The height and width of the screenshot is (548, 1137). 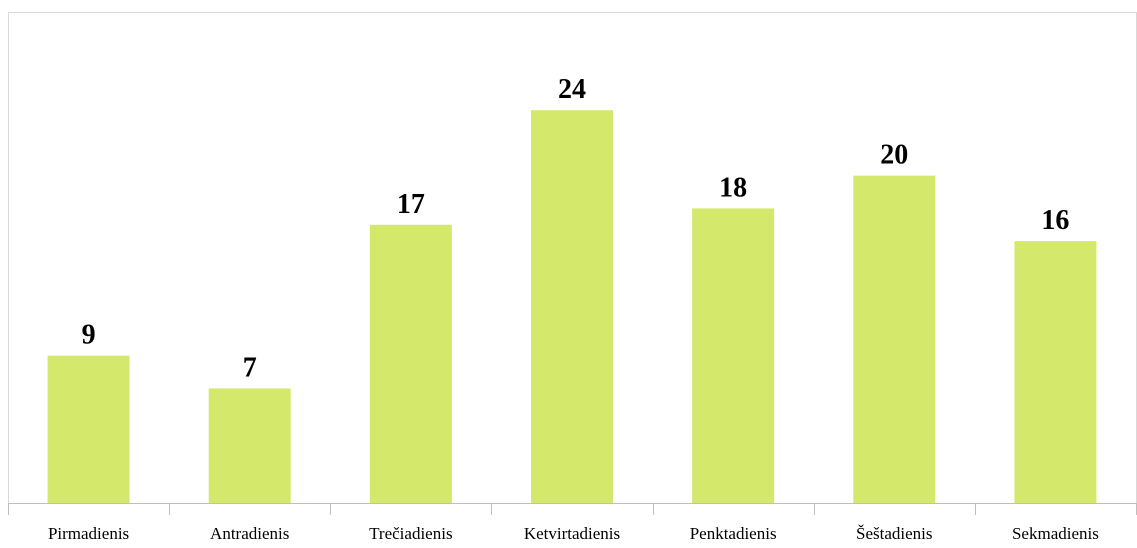 I want to click on x-tick-label: Šeštadienis, so click(x=894, y=533).